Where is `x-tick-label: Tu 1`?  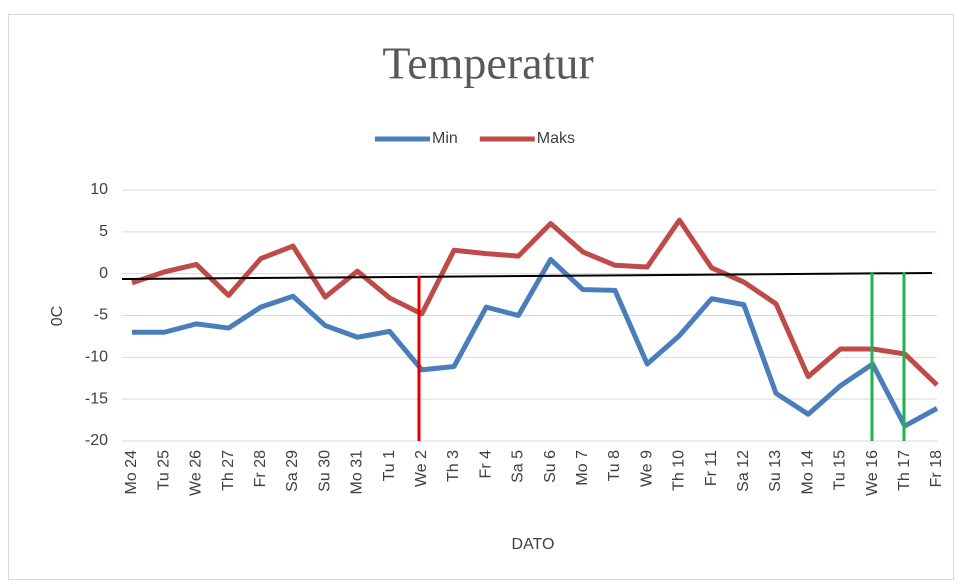 x-tick-label: Tu 1 is located at coordinates (389, 466).